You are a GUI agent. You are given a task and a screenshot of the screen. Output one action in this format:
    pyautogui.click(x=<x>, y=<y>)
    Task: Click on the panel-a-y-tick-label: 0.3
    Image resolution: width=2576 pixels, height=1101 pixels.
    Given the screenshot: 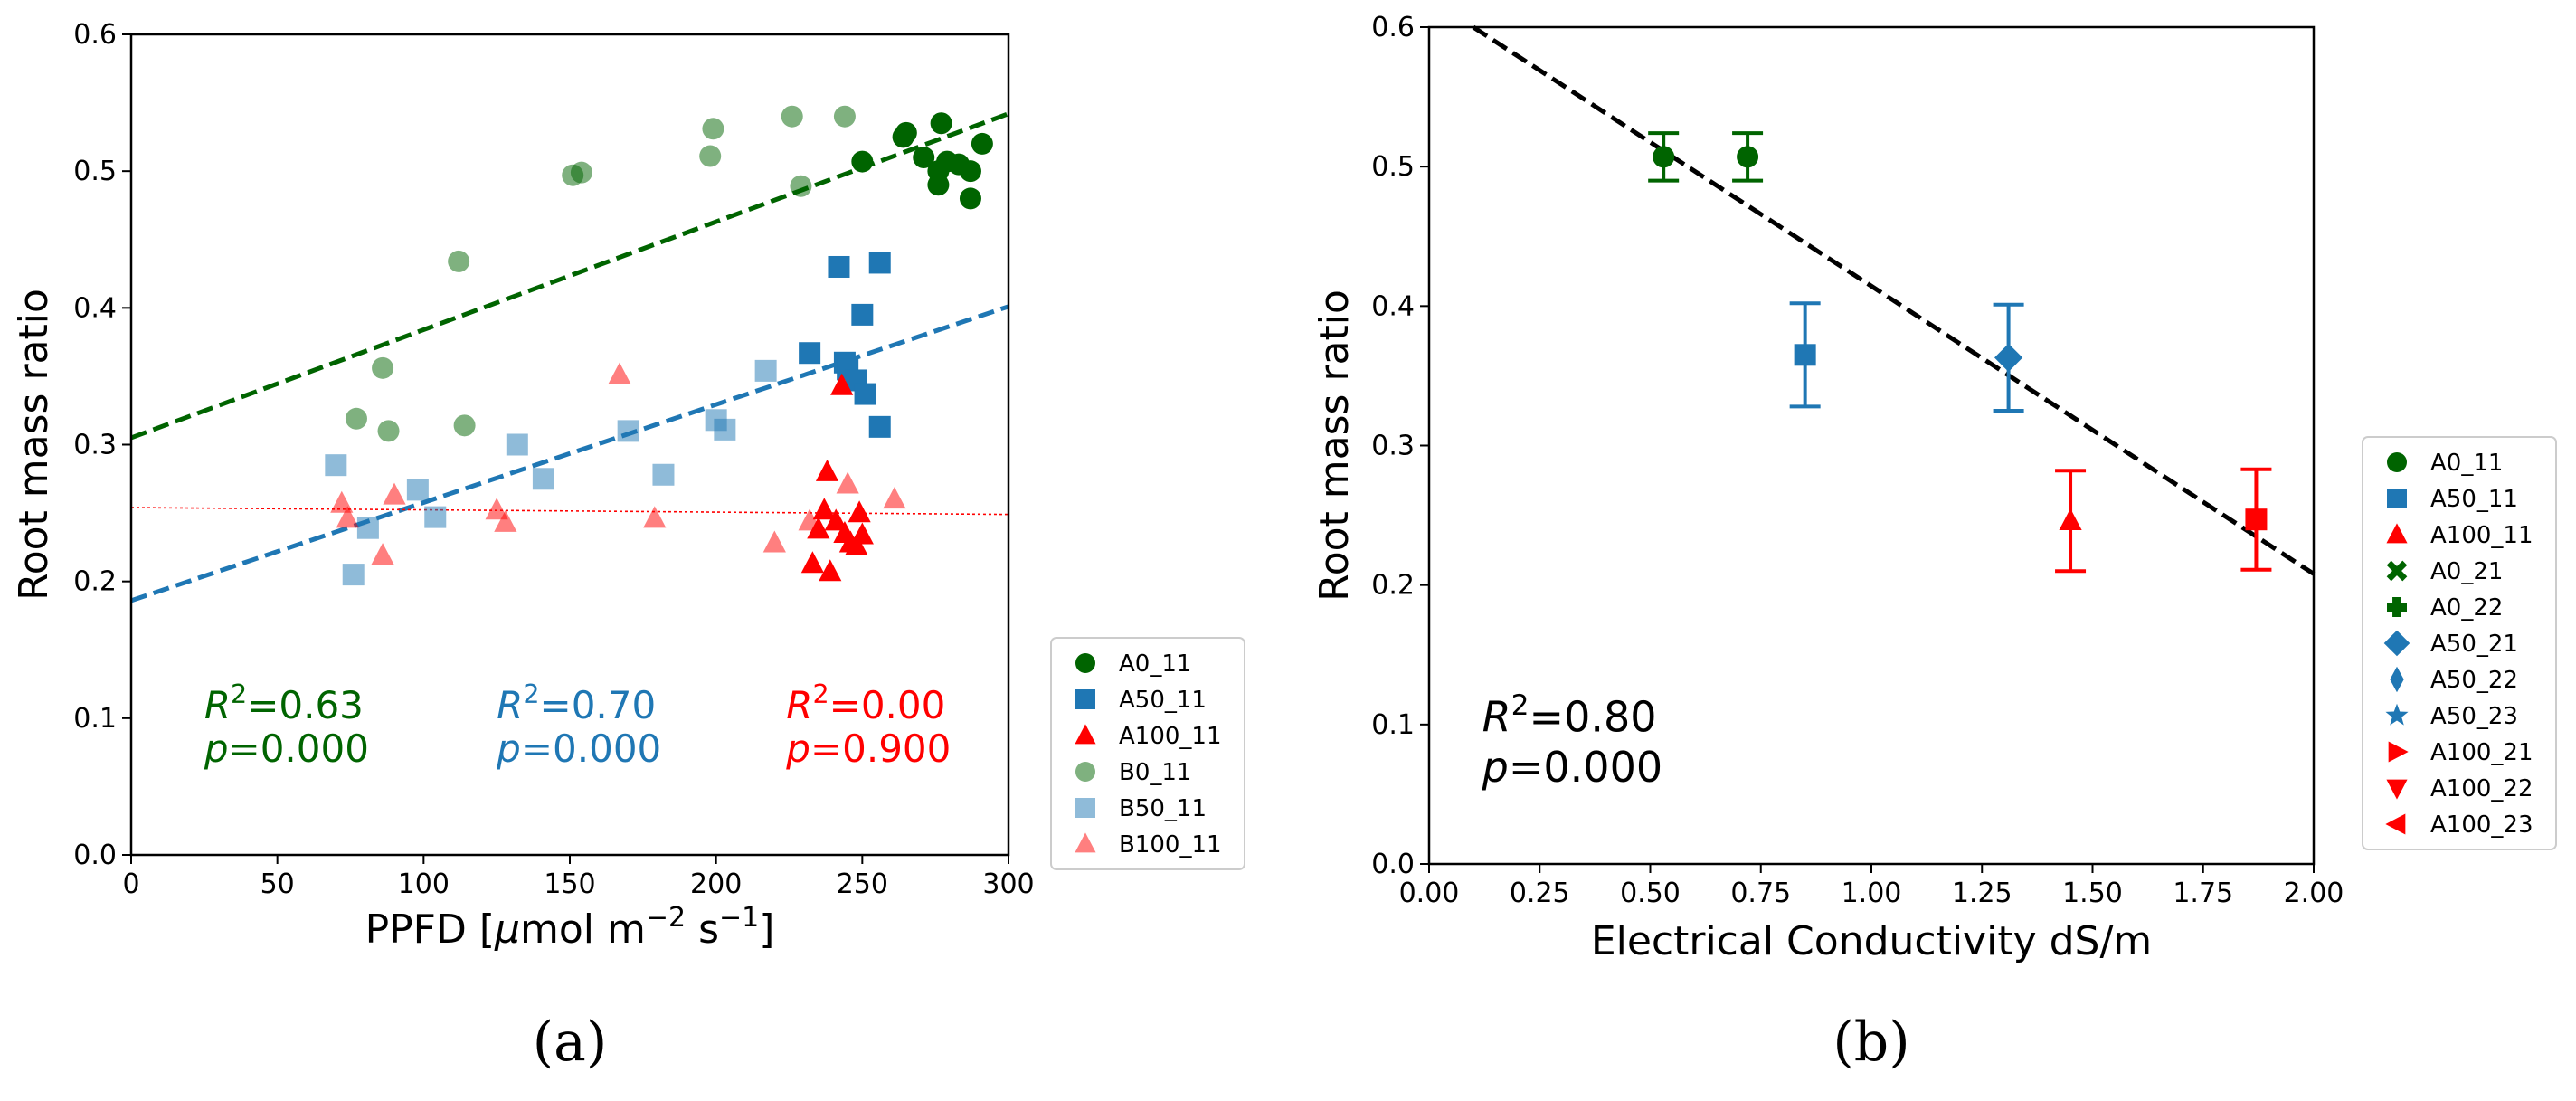 What is the action you would take?
    pyautogui.click(x=95, y=445)
    